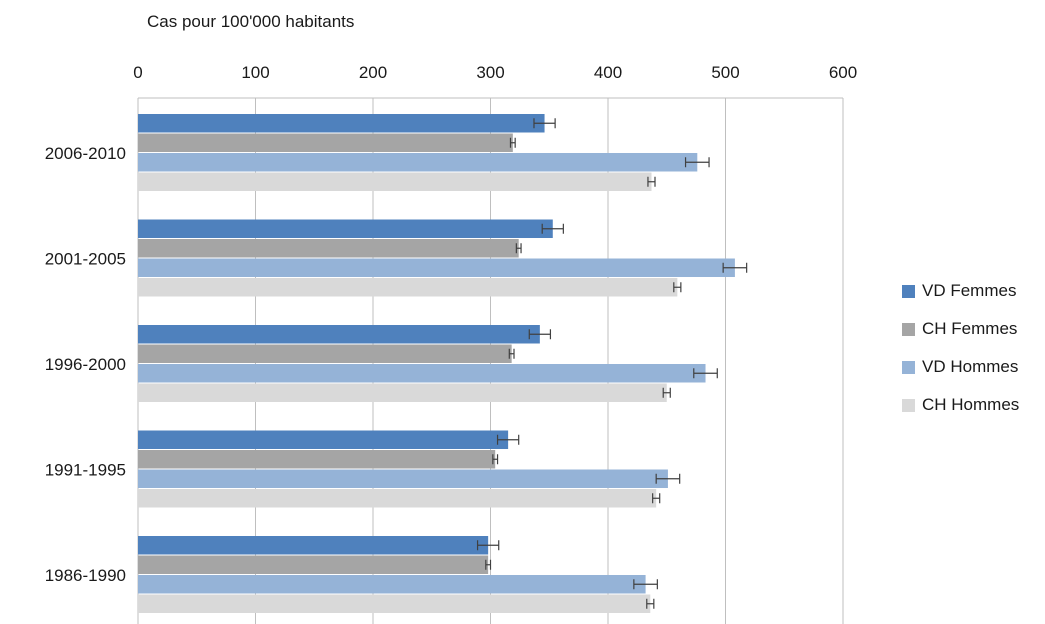 The height and width of the screenshot is (624, 1045). I want to click on category-label: 2006-2010, so click(85, 153).